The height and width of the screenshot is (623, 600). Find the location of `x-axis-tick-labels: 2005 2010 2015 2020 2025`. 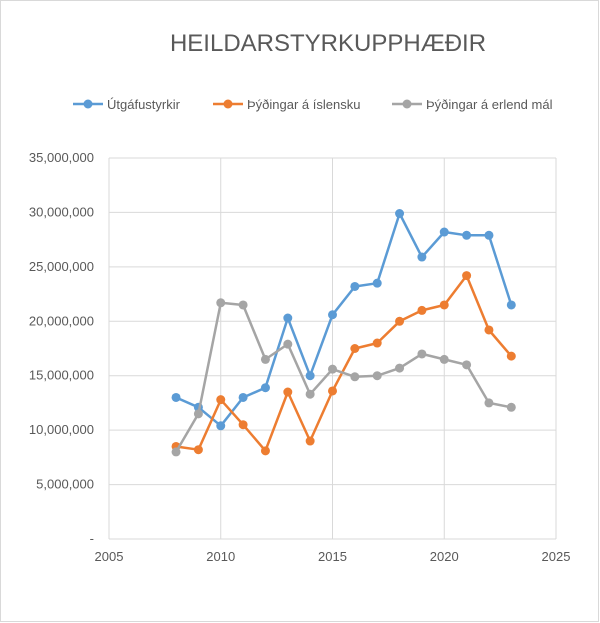

x-axis-tick-labels: 2005 2010 2015 2020 2025 is located at coordinates (333, 556).